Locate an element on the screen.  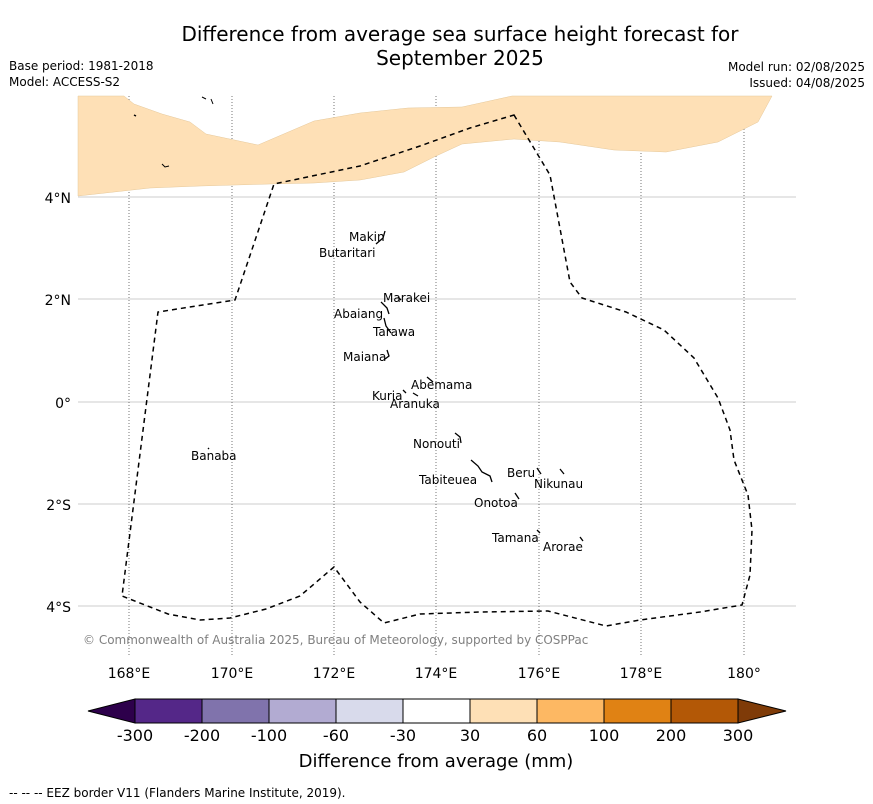
label-butaritari: Butaritari is located at coordinates (347, 253).